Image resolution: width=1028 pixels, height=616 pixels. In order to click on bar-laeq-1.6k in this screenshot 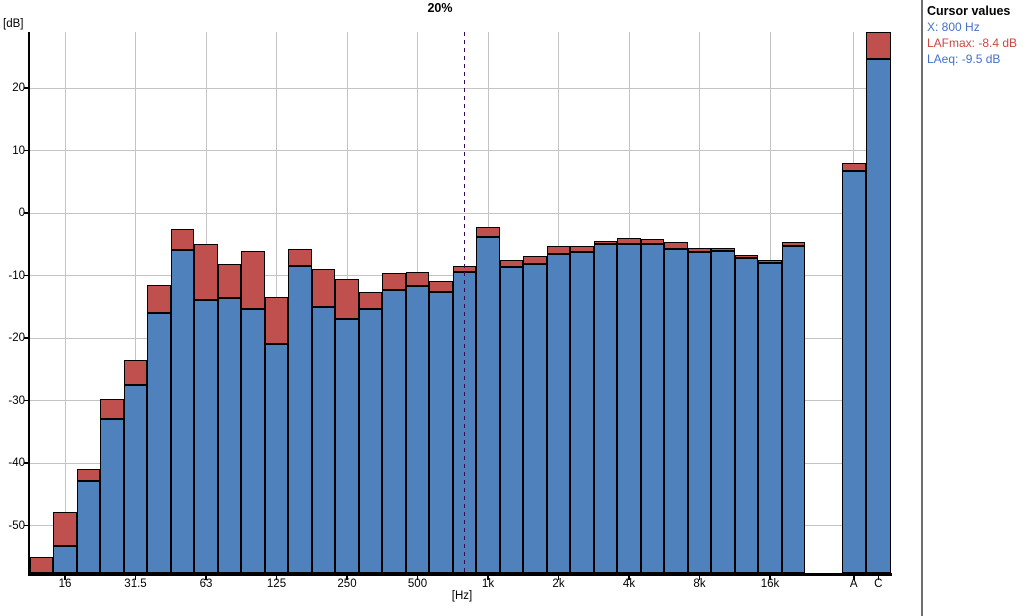, I will do `click(535, 418)`.